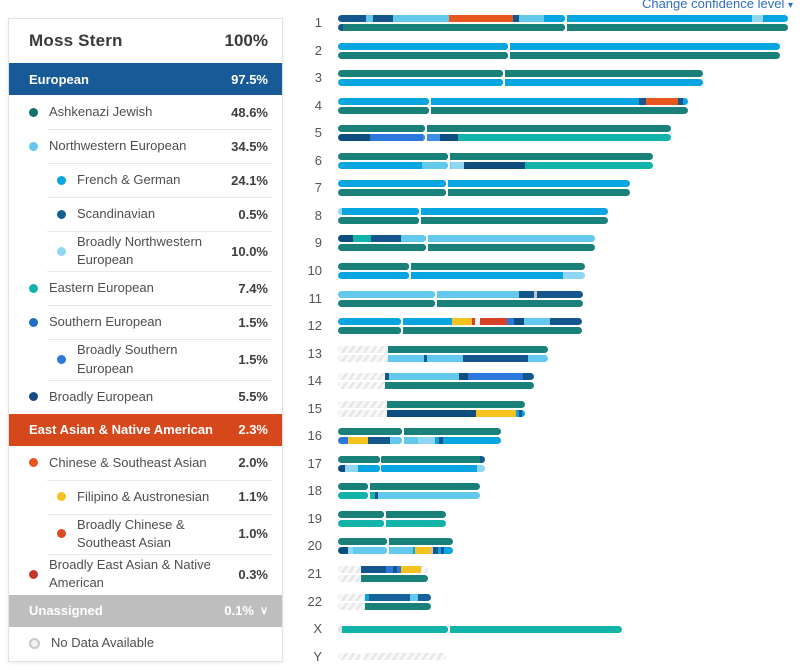 The height and width of the screenshot is (671, 803). I want to click on ancestry-row-broadly-northwestern-european: Broadly Northwestern European 10.0%, so click(145, 251).